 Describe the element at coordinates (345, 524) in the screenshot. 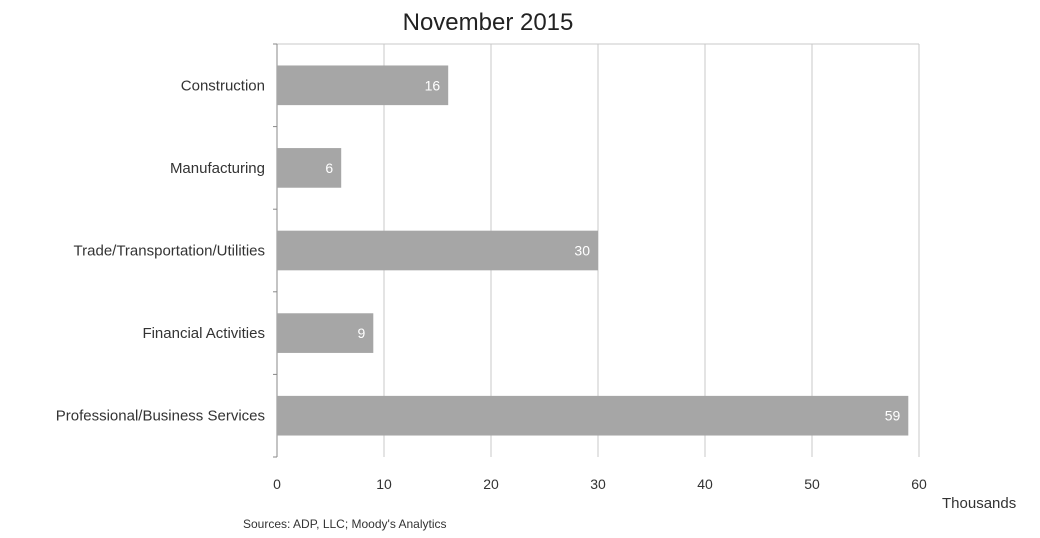

I see `source-note: Sources: ADP, LLC; Moody's Analytics` at that location.